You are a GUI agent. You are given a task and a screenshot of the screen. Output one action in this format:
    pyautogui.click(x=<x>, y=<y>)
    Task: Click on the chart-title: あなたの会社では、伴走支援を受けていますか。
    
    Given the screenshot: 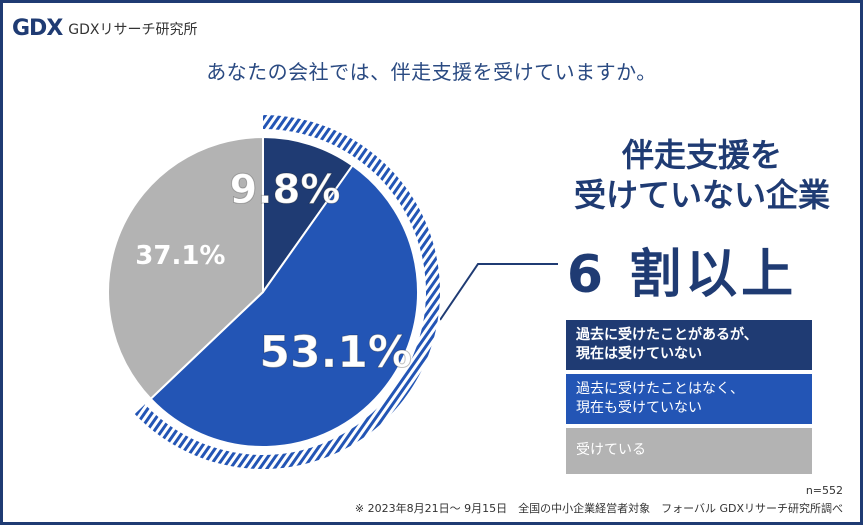 What is the action you would take?
    pyautogui.click(x=431, y=72)
    